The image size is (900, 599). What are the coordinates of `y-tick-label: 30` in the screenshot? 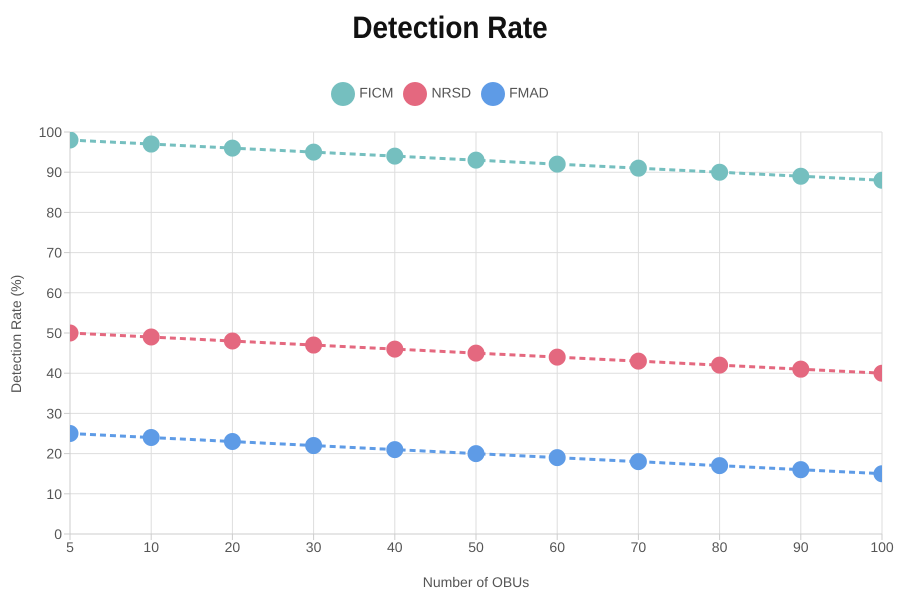 It's located at (54, 413).